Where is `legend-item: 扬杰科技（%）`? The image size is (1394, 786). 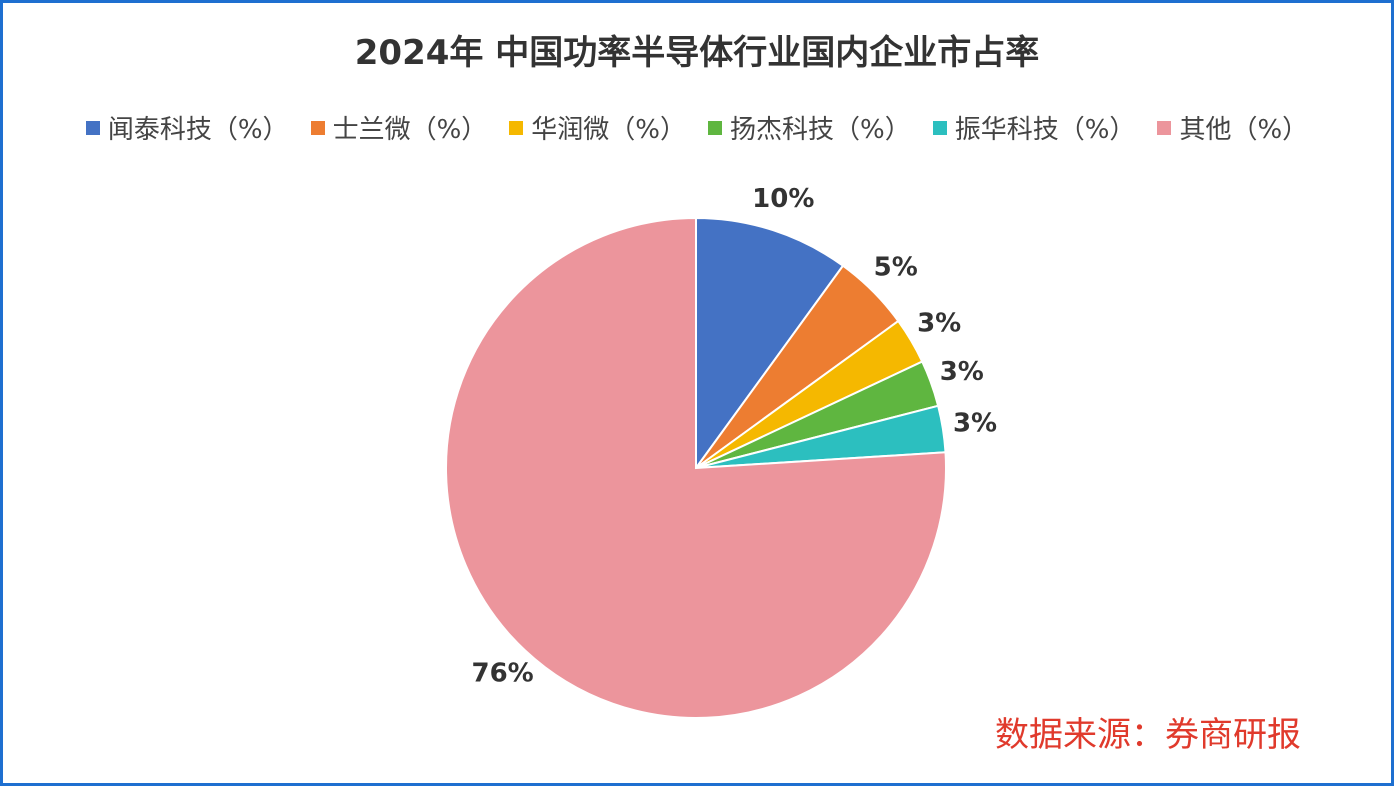 legend-item: 扬杰科技（%） is located at coordinates (809, 127).